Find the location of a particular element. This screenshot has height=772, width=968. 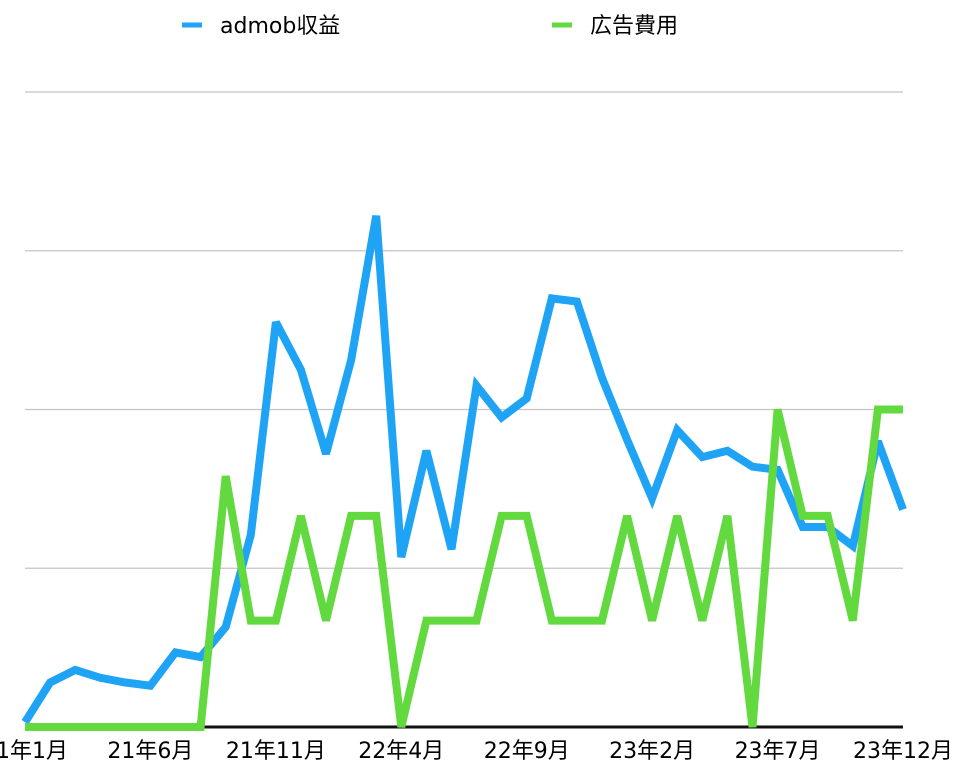

legend: admob収益 広告費用 is located at coordinates (430, 26).